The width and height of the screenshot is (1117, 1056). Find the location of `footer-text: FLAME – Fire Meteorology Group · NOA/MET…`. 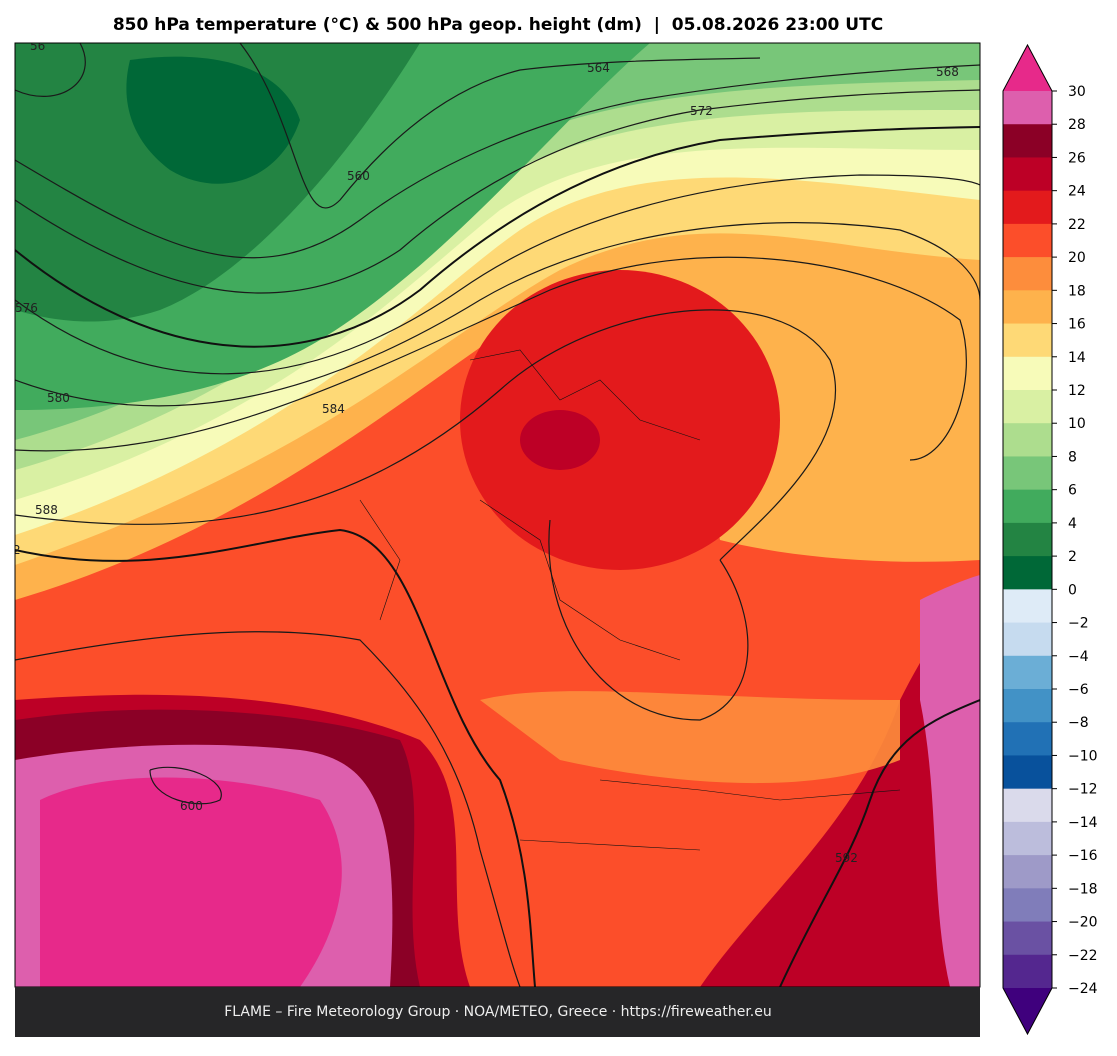

footer-text: FLAME – Fire Meteorology Group · NOA/MET… is located at coordinates (498, 1012).